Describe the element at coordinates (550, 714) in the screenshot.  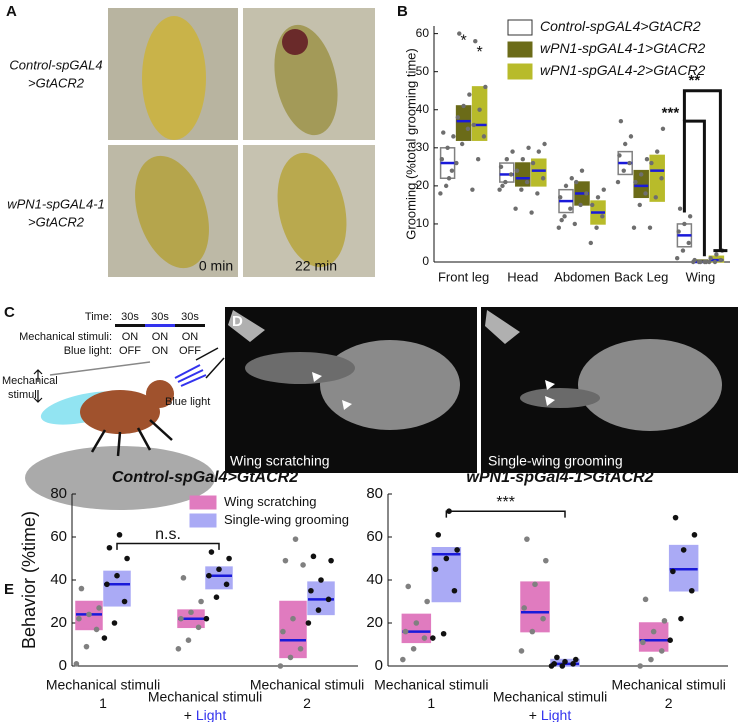
I see `x-tick-sublabel: + Light` at that location.